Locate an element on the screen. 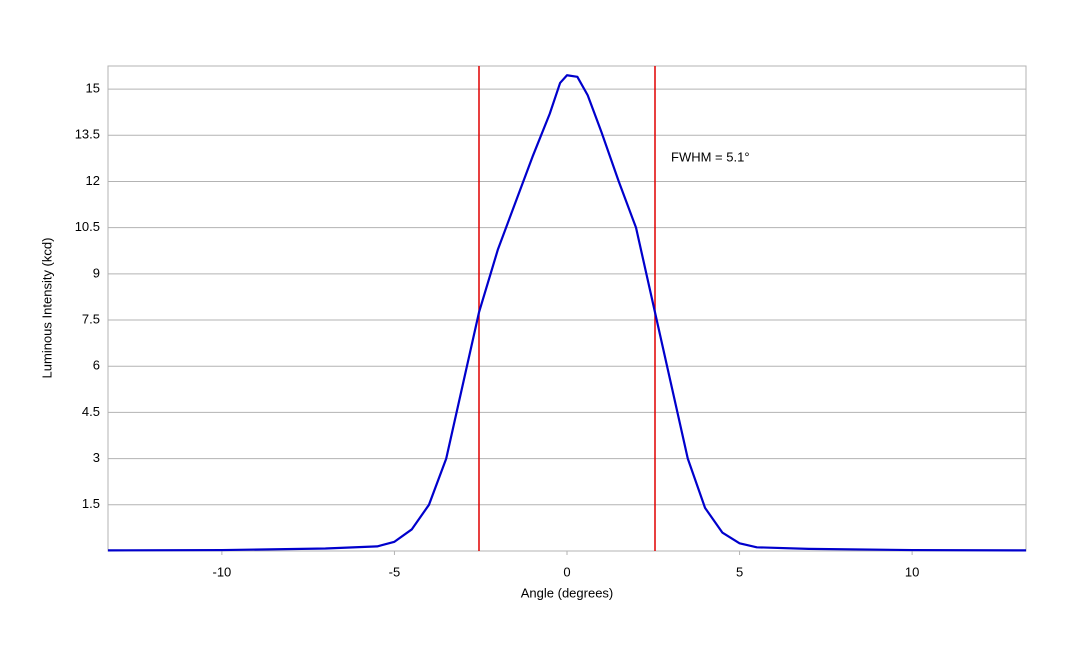 The image size is (1080, 648). y-tick-label: 1.5 is located at coordinates (91, 503).